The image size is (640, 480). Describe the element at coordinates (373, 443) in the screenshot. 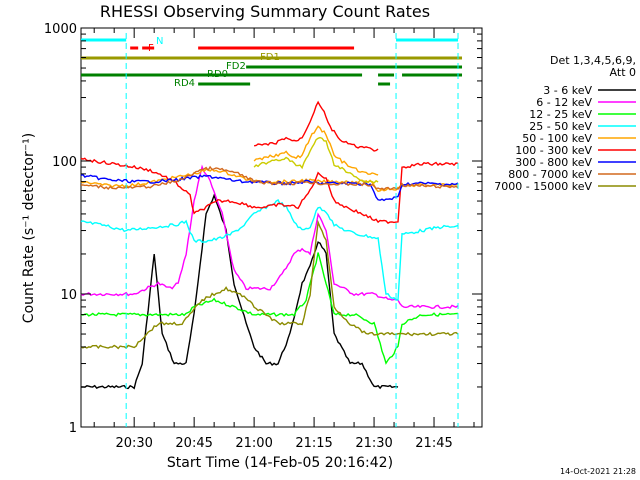

I see `x-tick-label: 21:30` at that location.